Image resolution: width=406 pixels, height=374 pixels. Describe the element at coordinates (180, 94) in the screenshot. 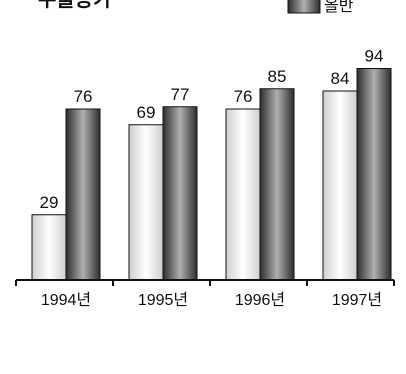

I see `data-label-dark-1: 77` at that location.